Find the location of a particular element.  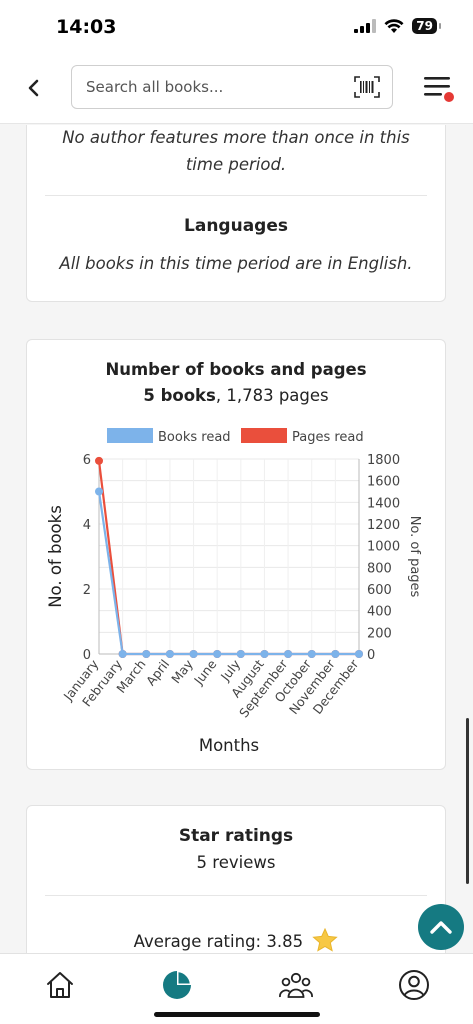

back-button is located at coordinates (34, 88).